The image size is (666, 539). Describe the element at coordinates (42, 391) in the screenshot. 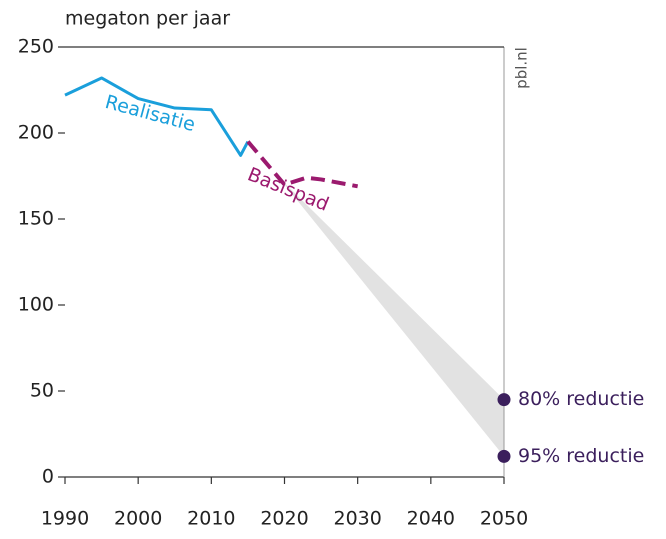

I see `y-tick-label: 50` at that location.